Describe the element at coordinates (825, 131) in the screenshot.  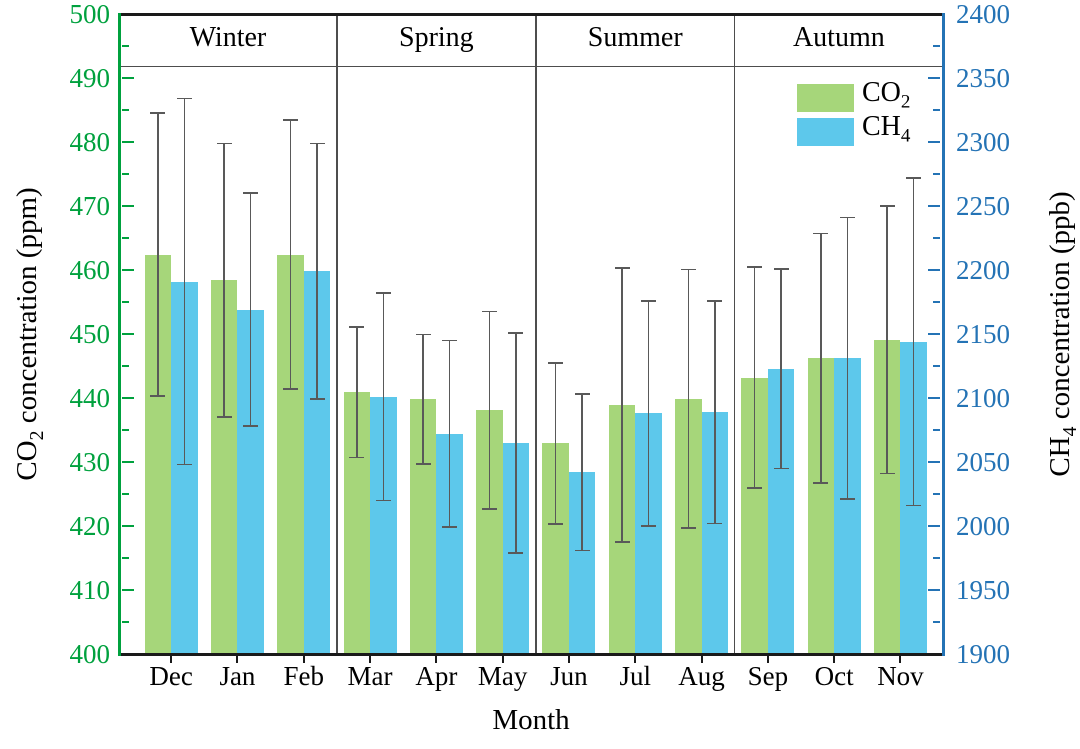
I see `legend-swatch-ch4` at that location.